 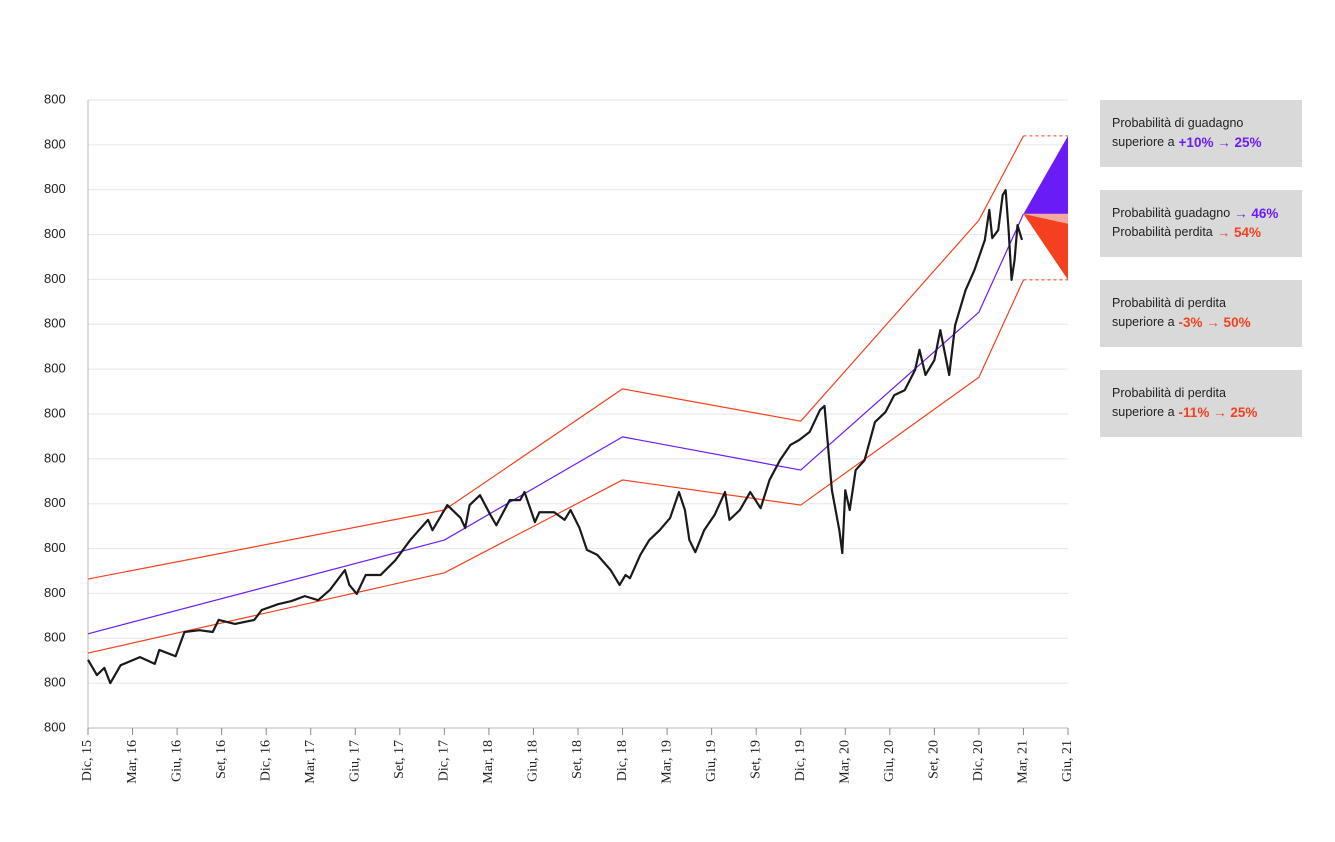 What do you see at coordinates (844, 762) in the screenshot?
I see `x-tick-label: Mar, 20` at bounding box center [844, 762].